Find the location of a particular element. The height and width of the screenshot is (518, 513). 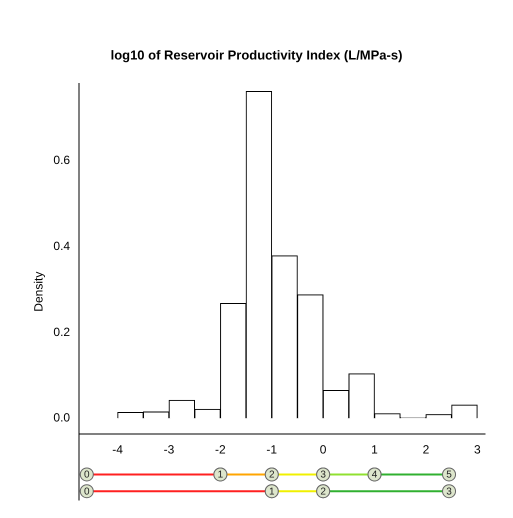

chart-title: log10 of Reservoir Productivity Index (L/MPa-s) is located at coordinates (256, 54).